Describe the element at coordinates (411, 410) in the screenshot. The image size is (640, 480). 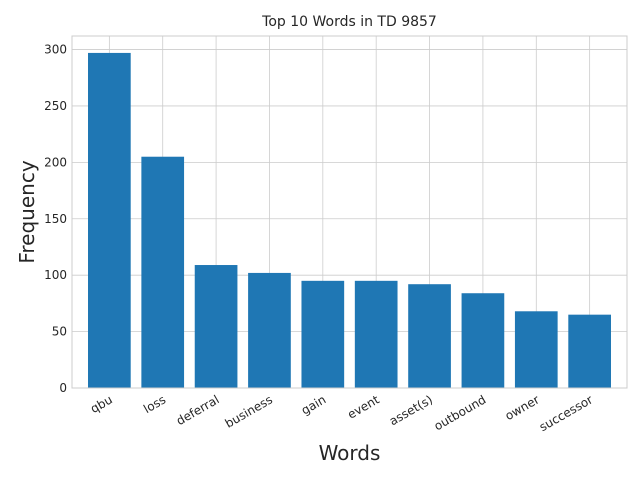
I see `x-tick-label: asset(s)` at that location.